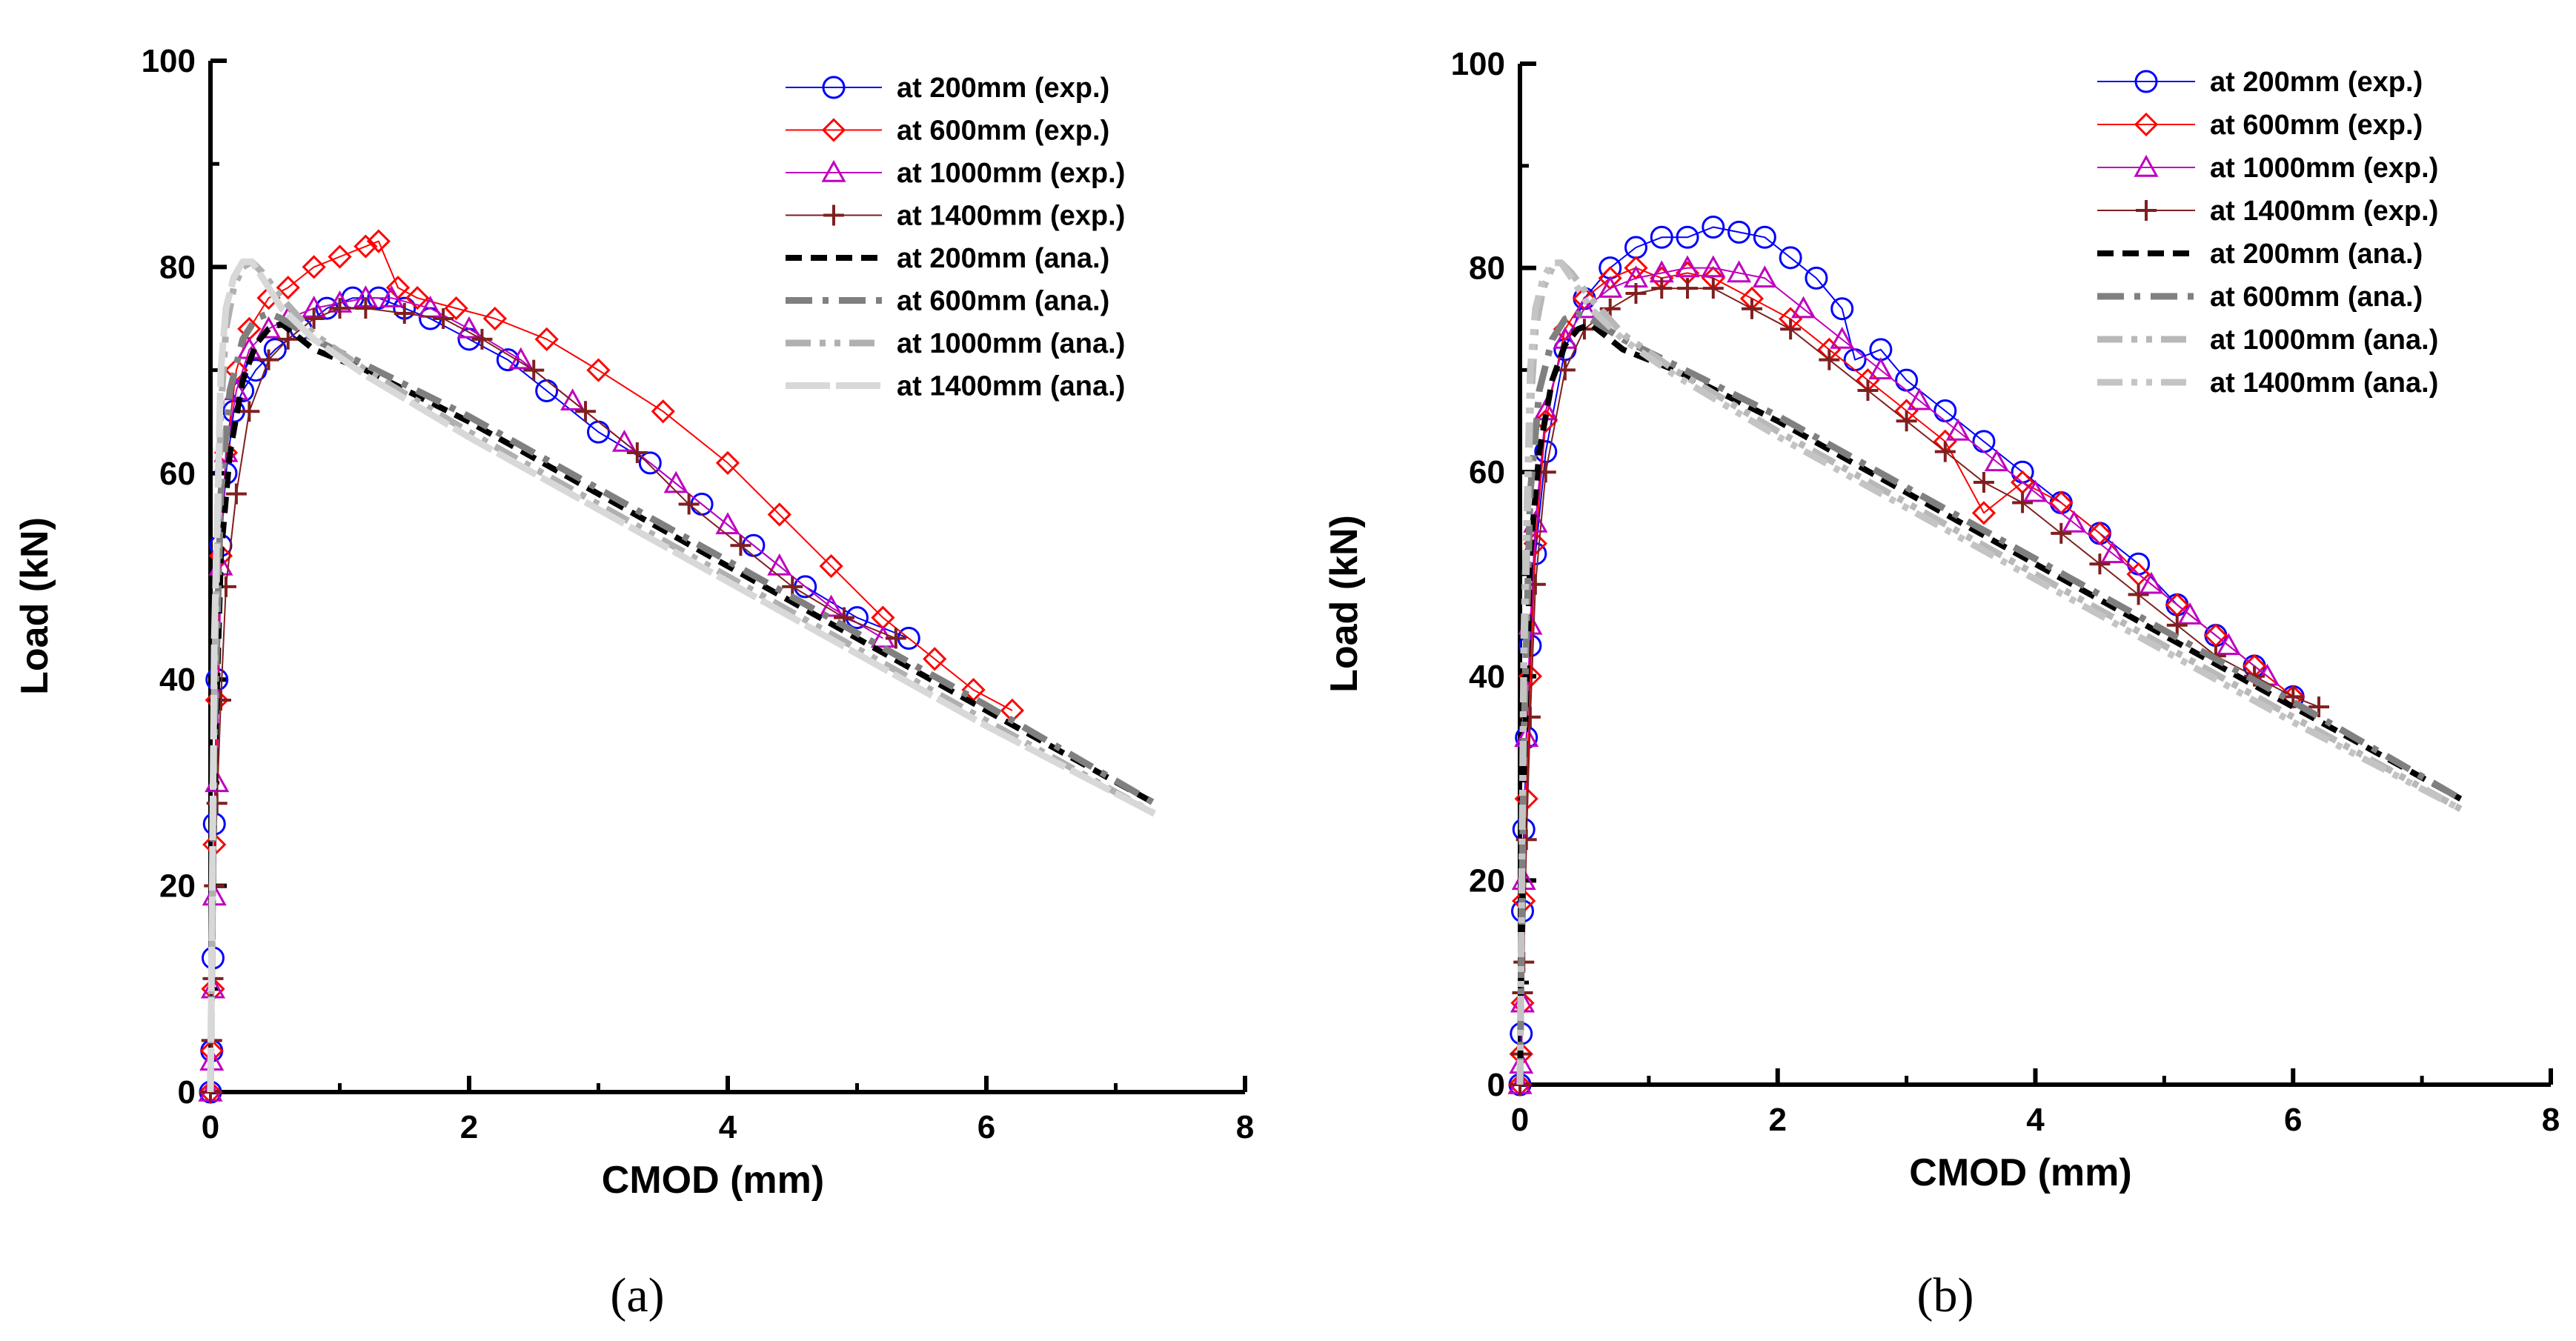 The width and height of the screenshot is (2576, 1341). What do you see at coordinates (2267, 383) in the screenshot?
I see `legend-item: at 1400mm (ana.)` at bounding box center [2267, 383].